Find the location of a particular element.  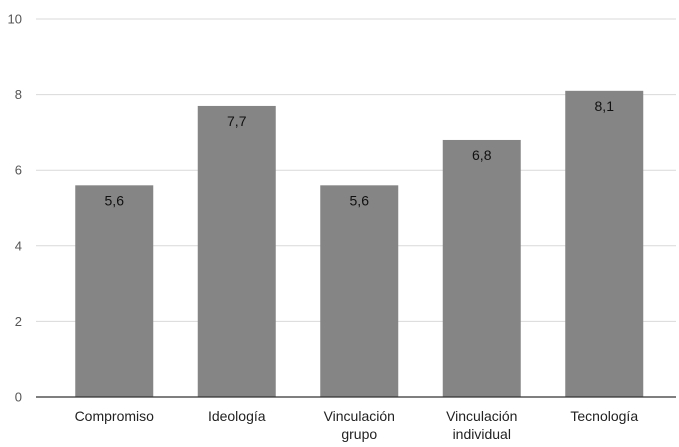

y-tick-label: 8 is located at coordinates (18, 94).